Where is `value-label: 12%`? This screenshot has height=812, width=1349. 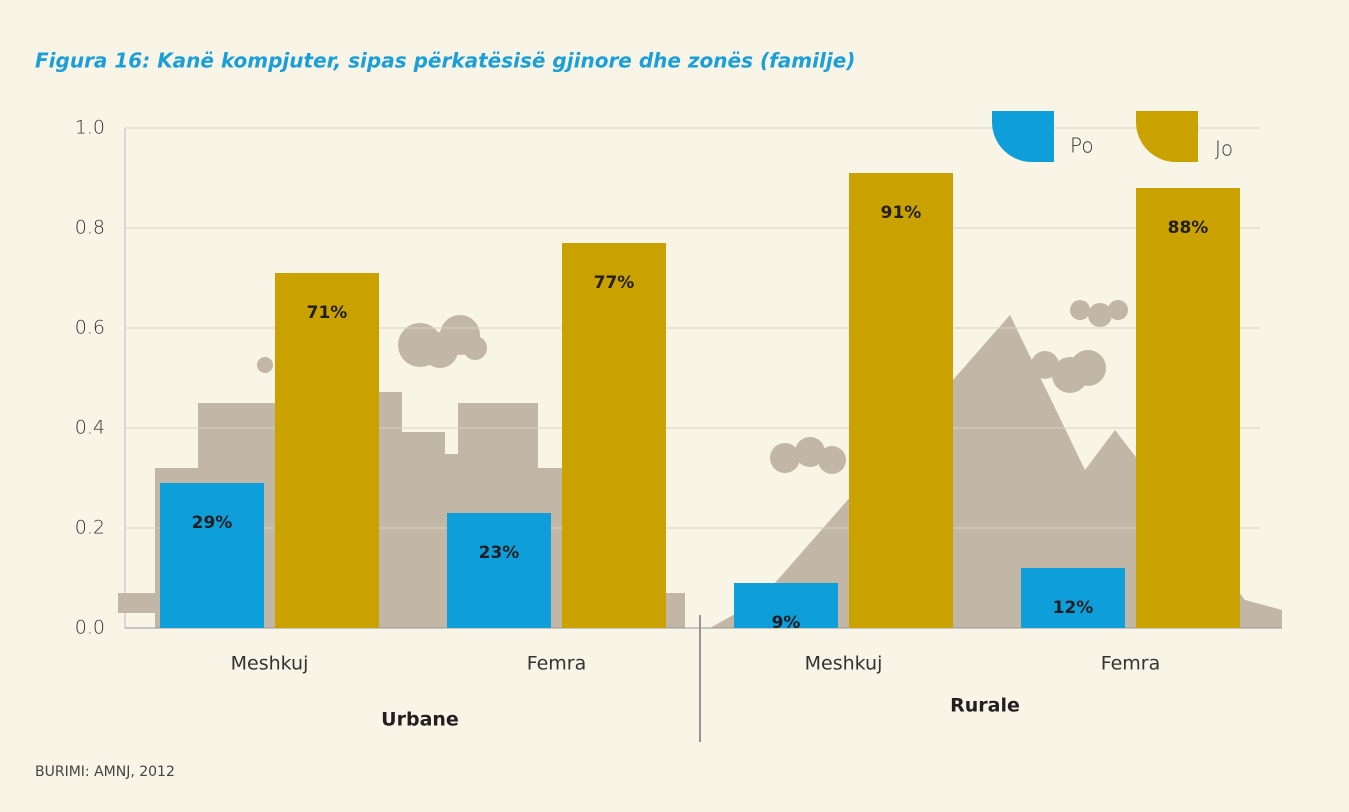 value-label: 12% is located at coordinates (1073, 608).